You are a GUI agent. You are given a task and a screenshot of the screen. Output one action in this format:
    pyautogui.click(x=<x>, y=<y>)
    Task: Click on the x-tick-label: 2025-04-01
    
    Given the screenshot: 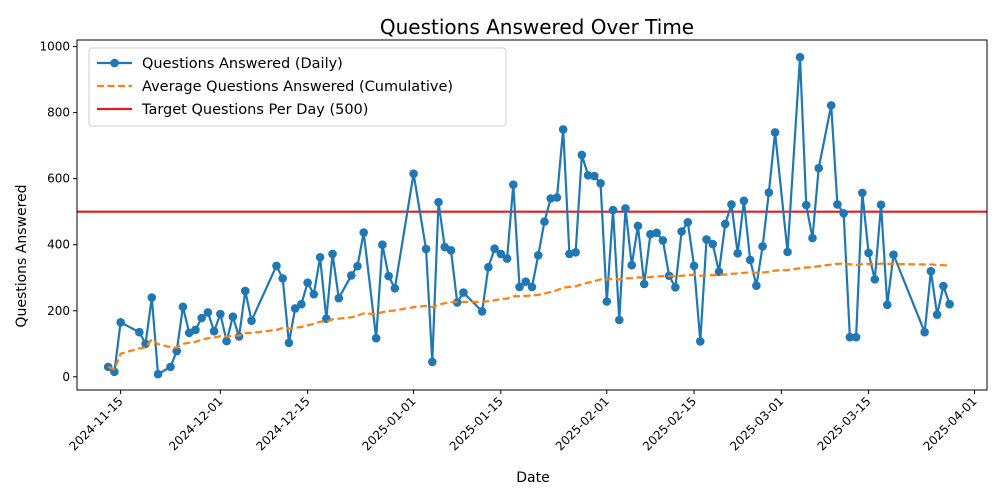 What is the action you would take?
    pyautogui.click(x=949, y=423)
    